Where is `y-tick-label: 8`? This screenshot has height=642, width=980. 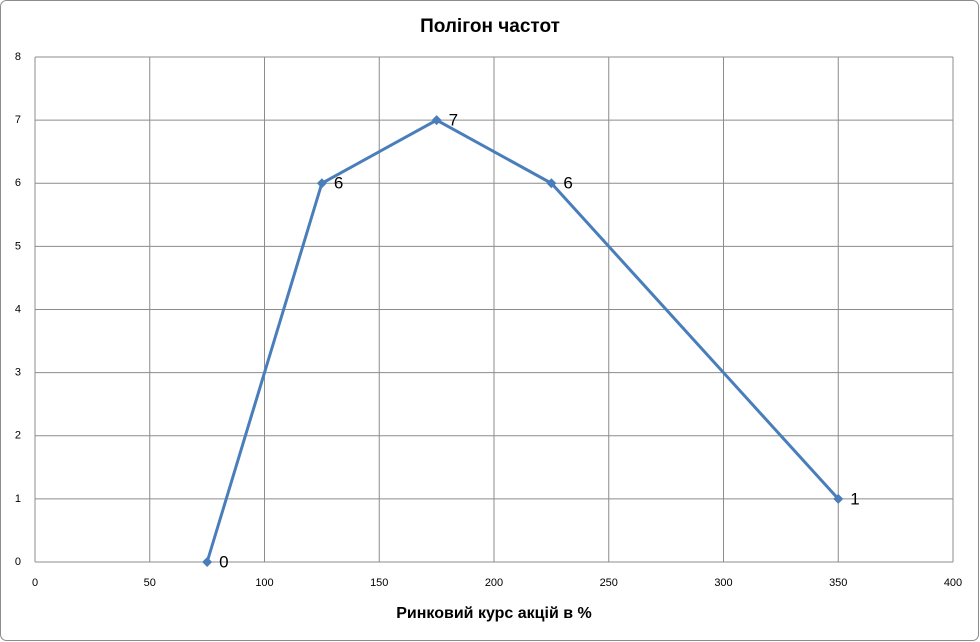 y-tick-label: 8 is located at coordinates (18, 57).